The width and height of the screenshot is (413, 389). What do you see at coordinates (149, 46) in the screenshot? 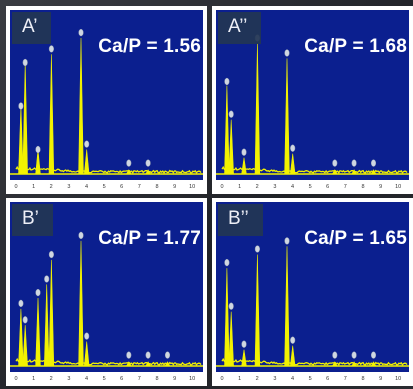
I see `ca-p-ratio: Ca/P = 1.56` at bounding box center [149, 46].